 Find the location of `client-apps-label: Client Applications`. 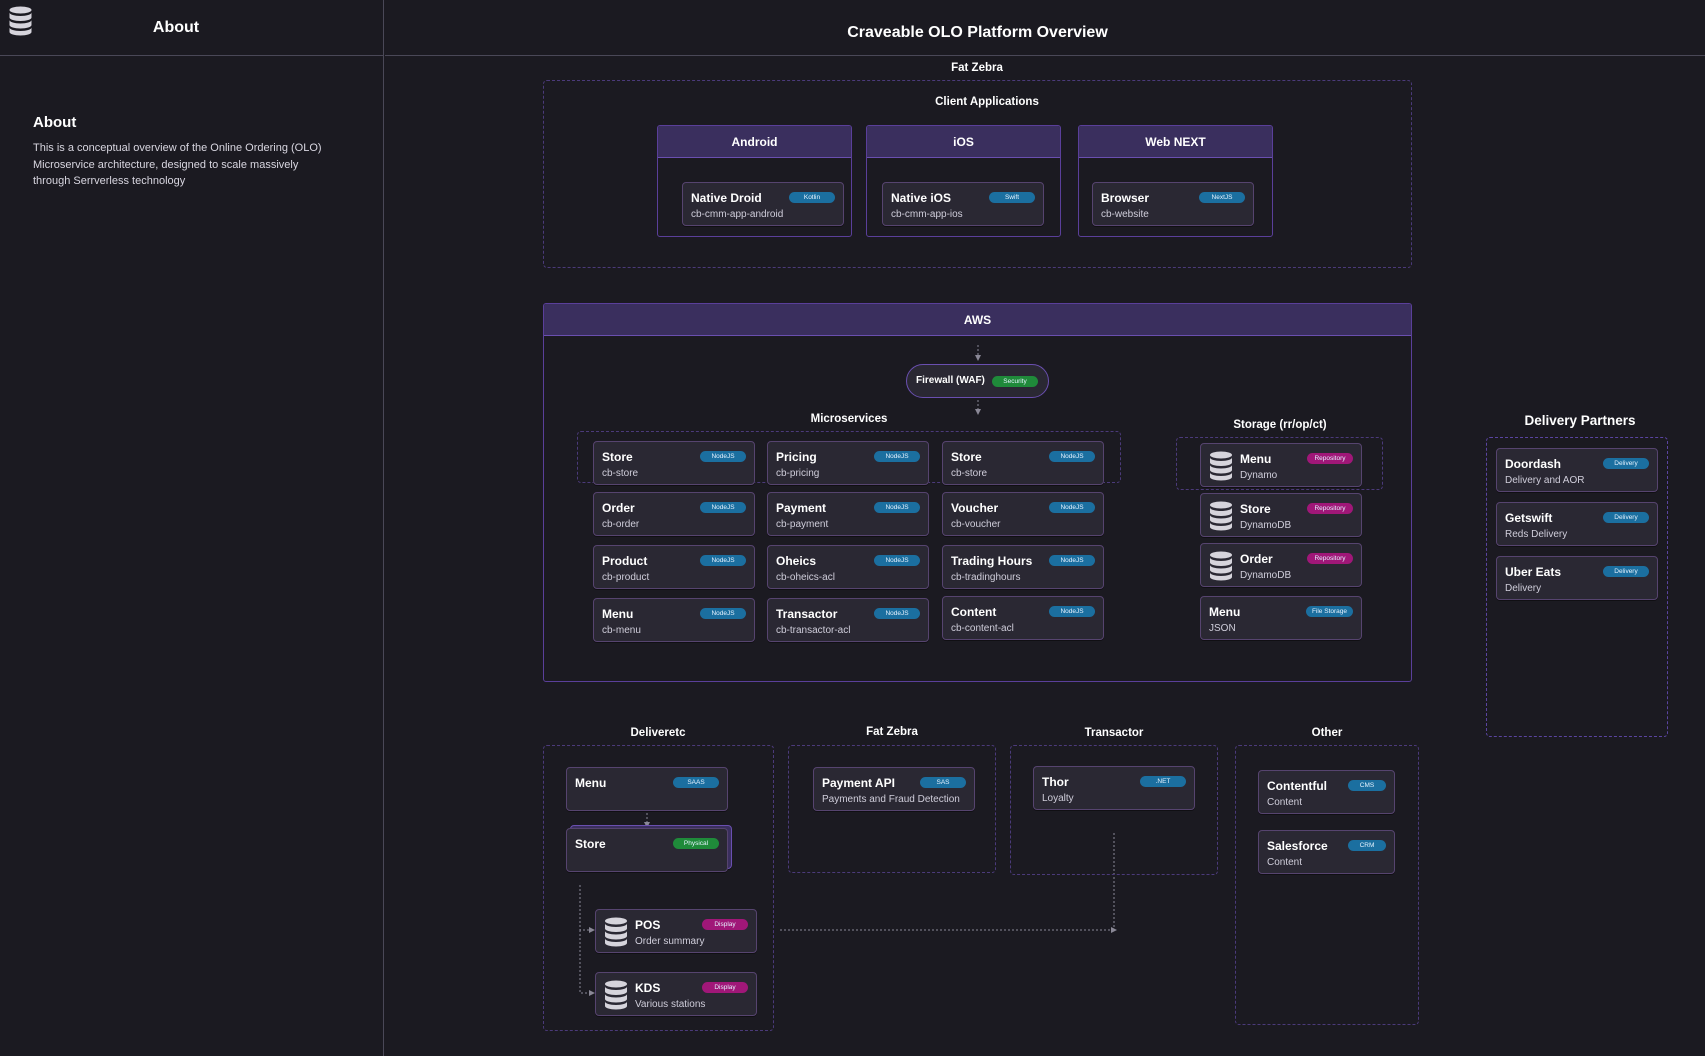

client-apps-label: Client Applications is located at coordinates (987, 102).